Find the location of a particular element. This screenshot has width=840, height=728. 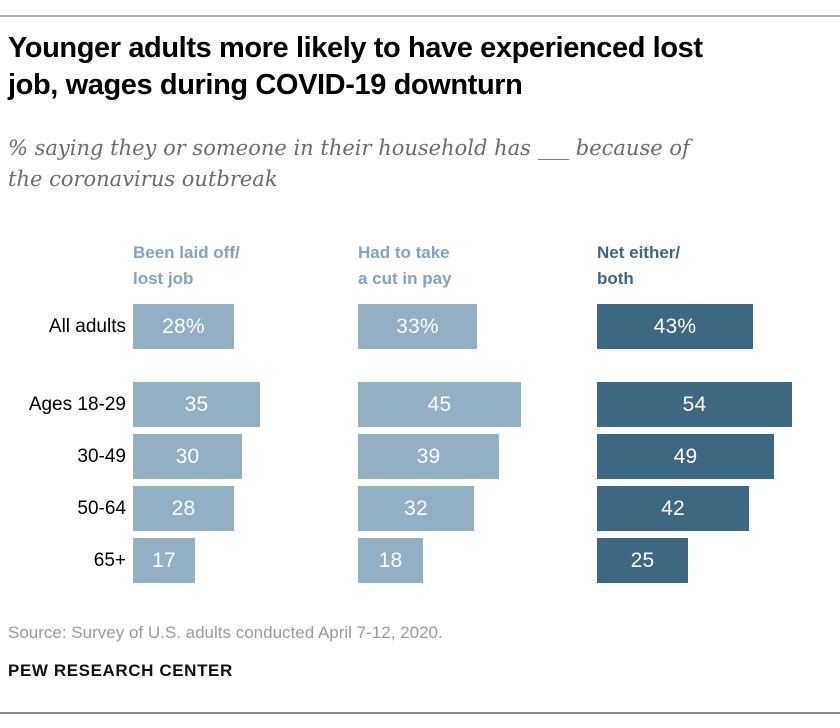

bar: 54 is located at coordinates (694, 404).